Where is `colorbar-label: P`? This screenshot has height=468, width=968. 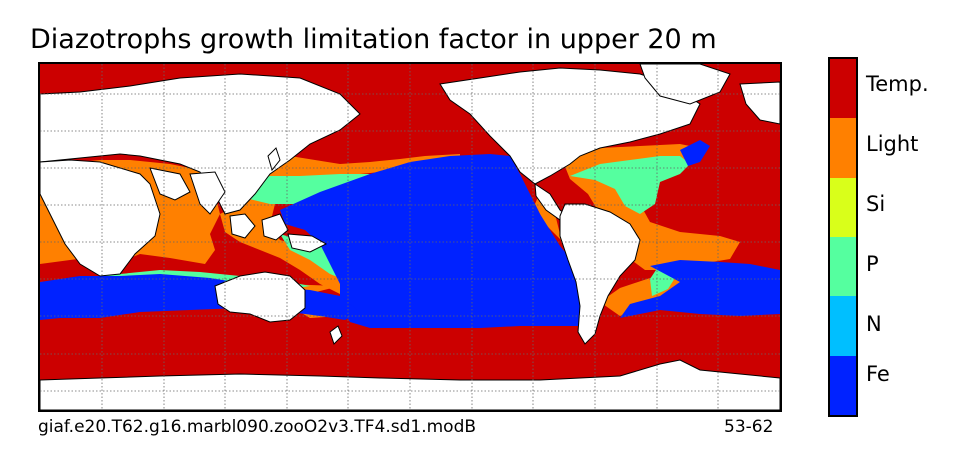
colorbar-label: P is located at coordinates (872, 264).